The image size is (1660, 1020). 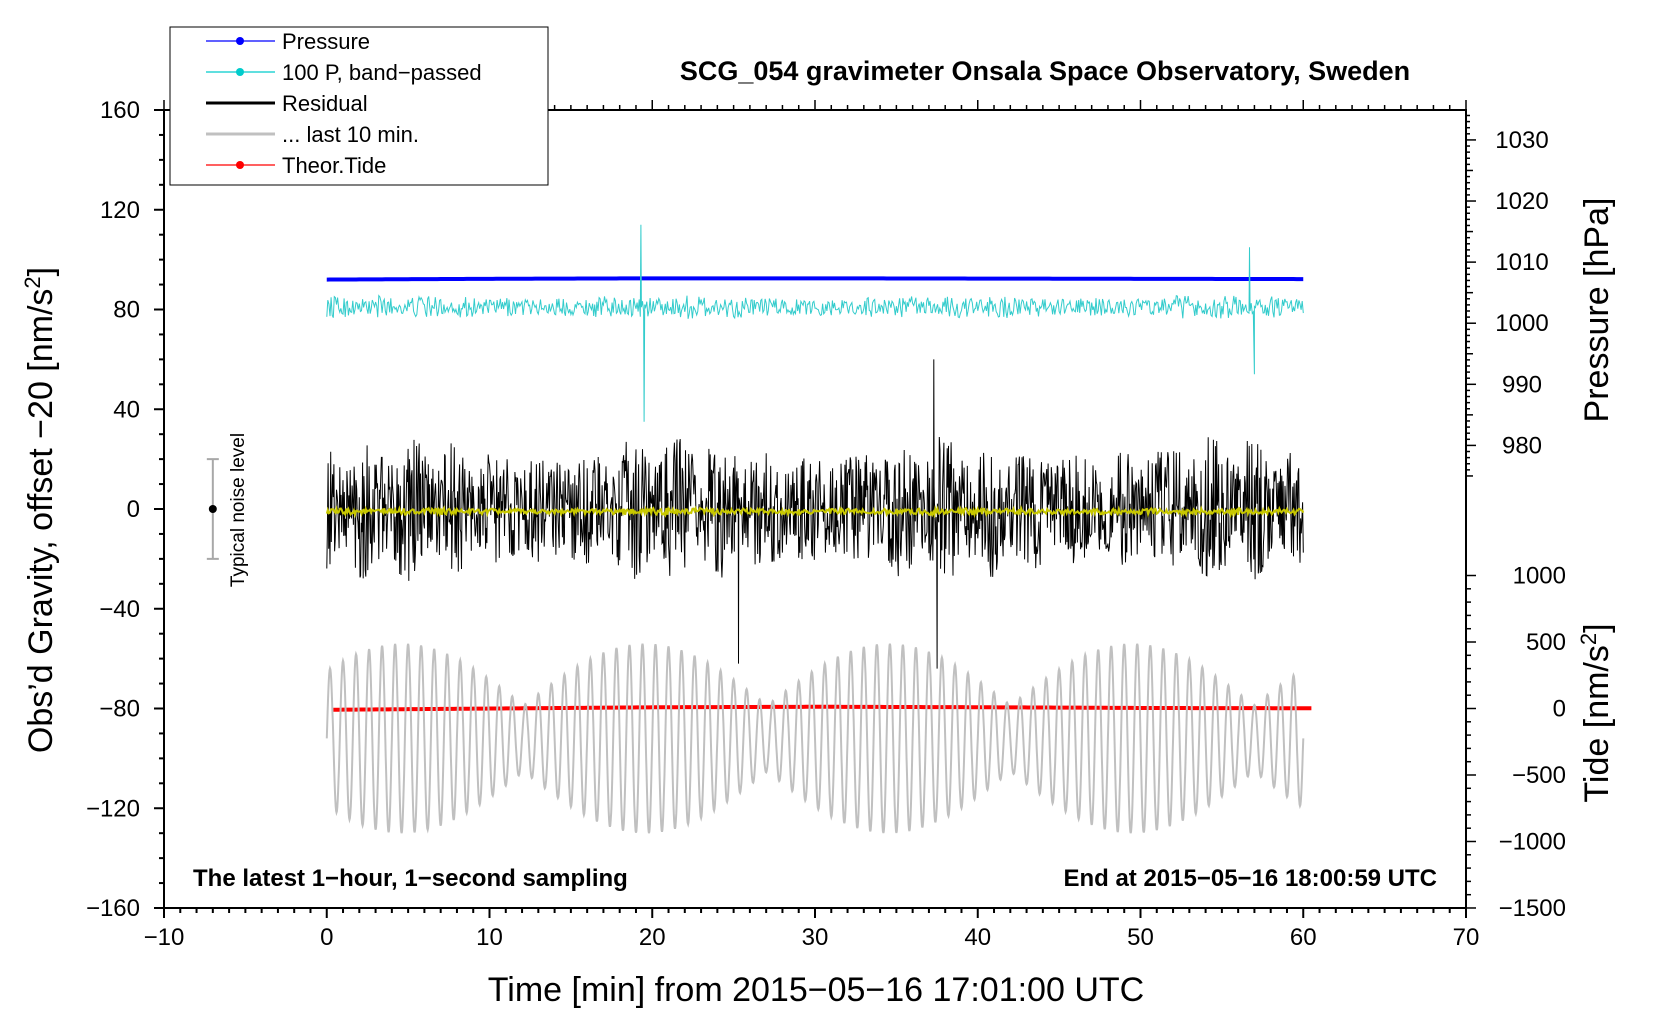 What do you see at coordinates (816, 990) in the screenshot?
I see `x-axis-title: Time [min] from 2015−05−16 17:01:00 UTC` at bounding box center [816, 990].